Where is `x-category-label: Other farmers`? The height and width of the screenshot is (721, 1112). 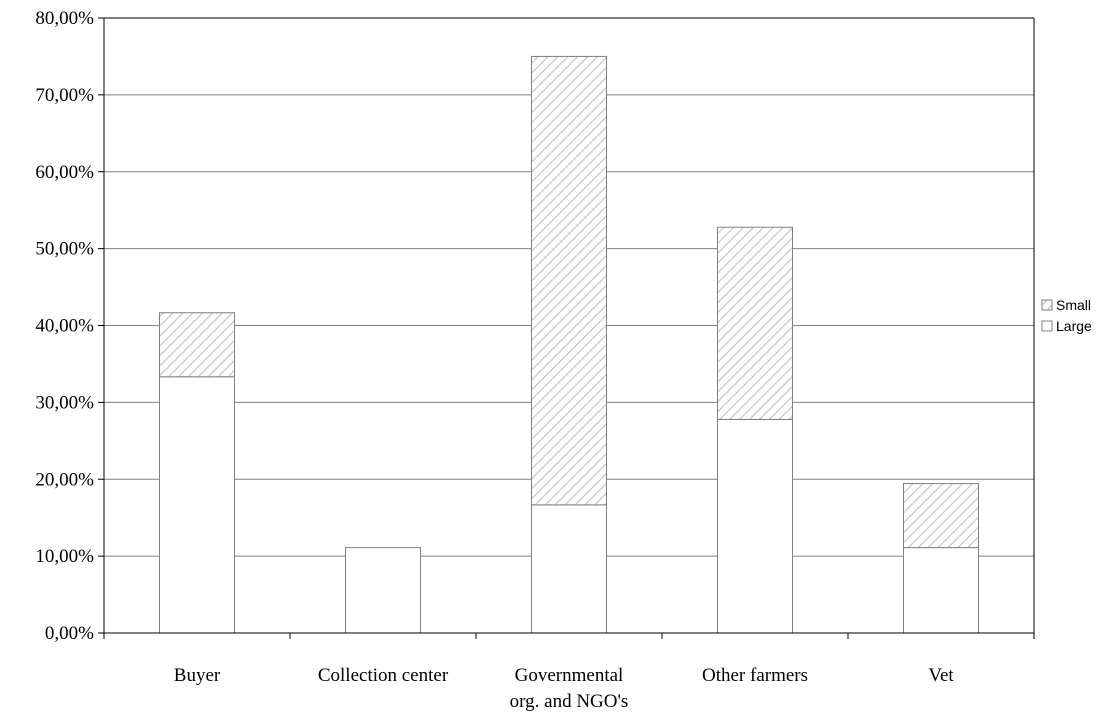 x-category-label: Other farmers is located at coordinates (755, 675).